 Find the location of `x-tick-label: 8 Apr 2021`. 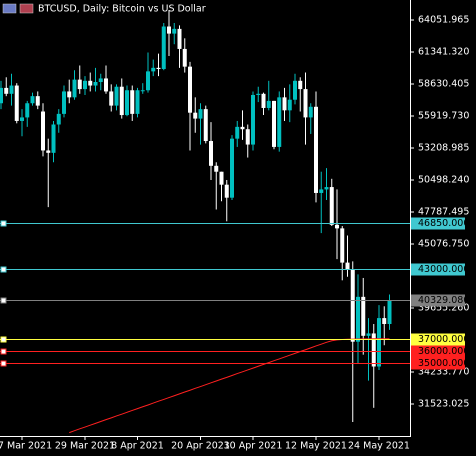

x-tick-label: 8 Apr 2021 is located at coordinates (137, 446).